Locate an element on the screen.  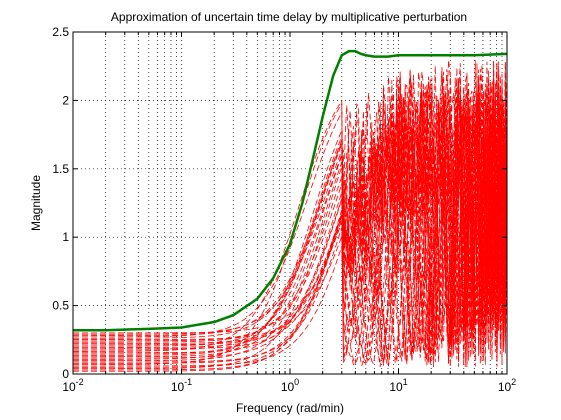
y-axis-label: Magnitude is located at coordinates (36, 203).